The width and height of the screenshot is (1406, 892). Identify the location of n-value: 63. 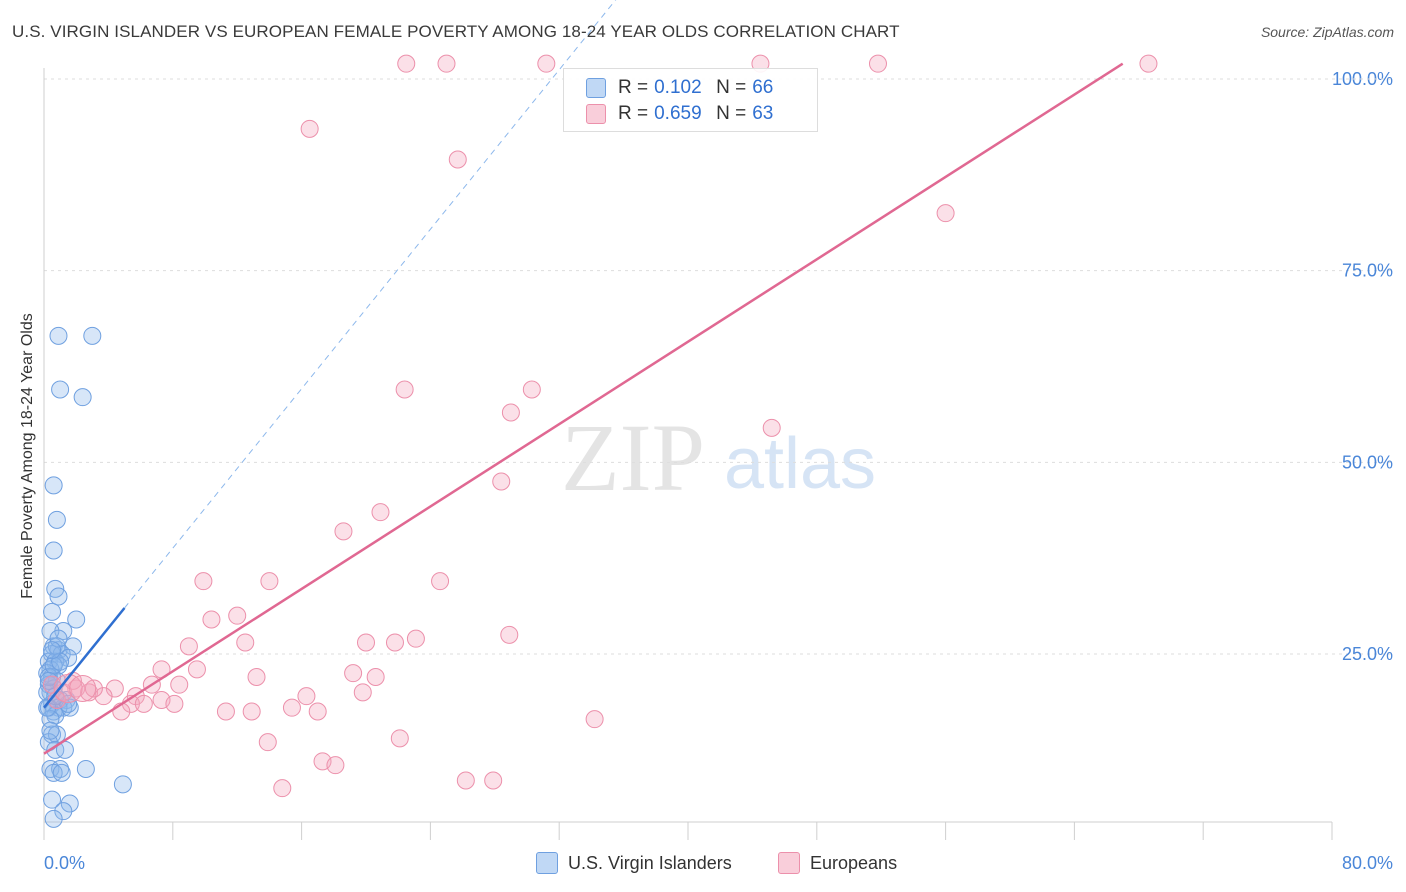
(763, 113).